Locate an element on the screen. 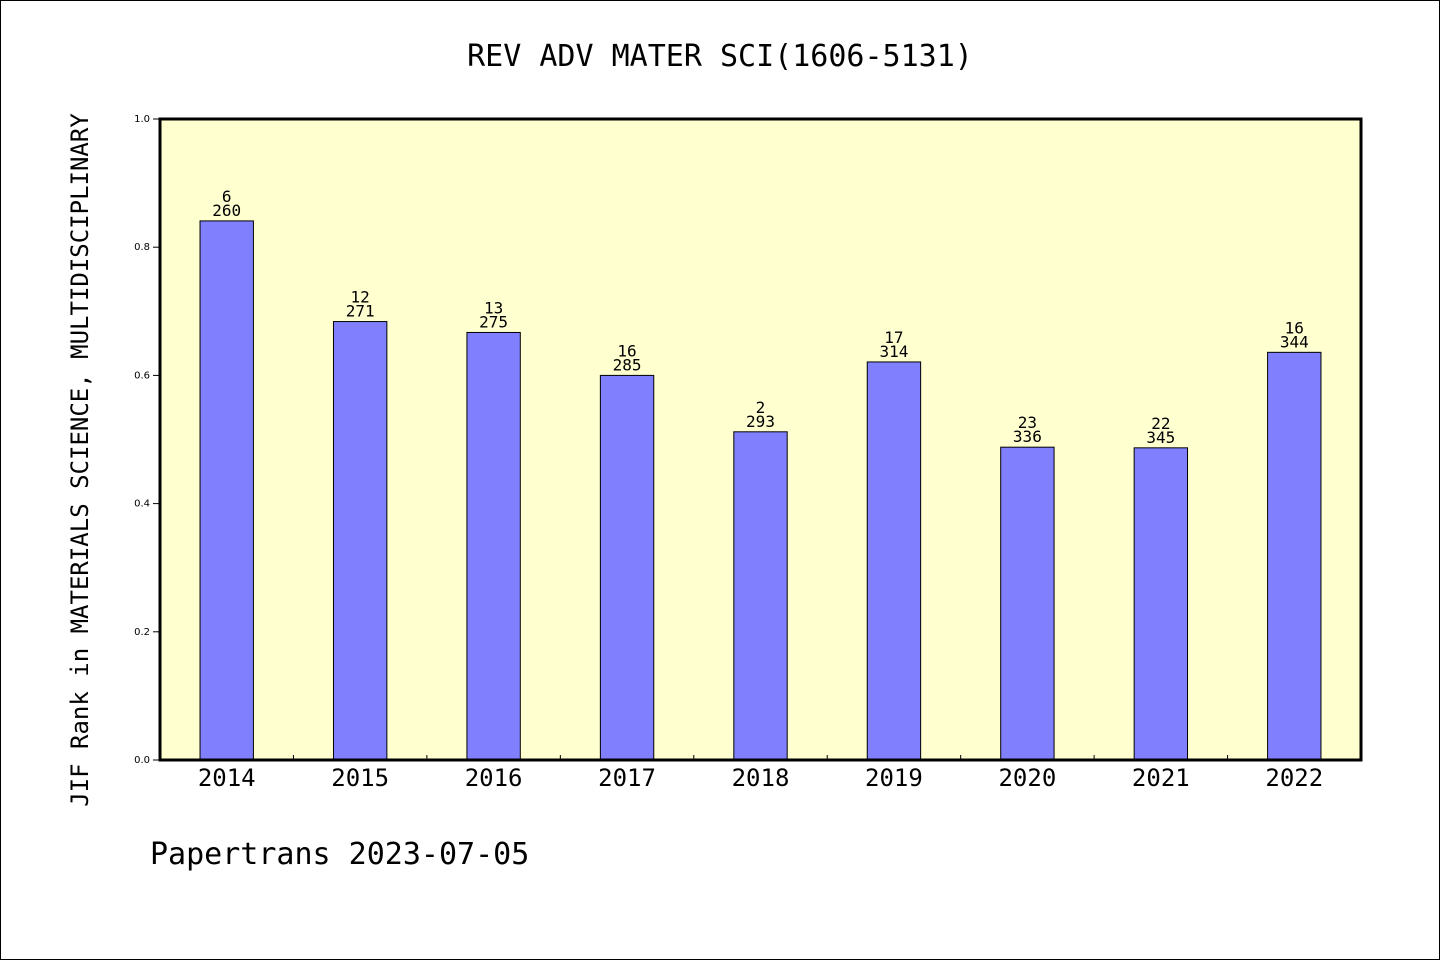 The height and width of the screenshot is (960, 1440). rank-label: 6 is located at coordinates (227, 196).